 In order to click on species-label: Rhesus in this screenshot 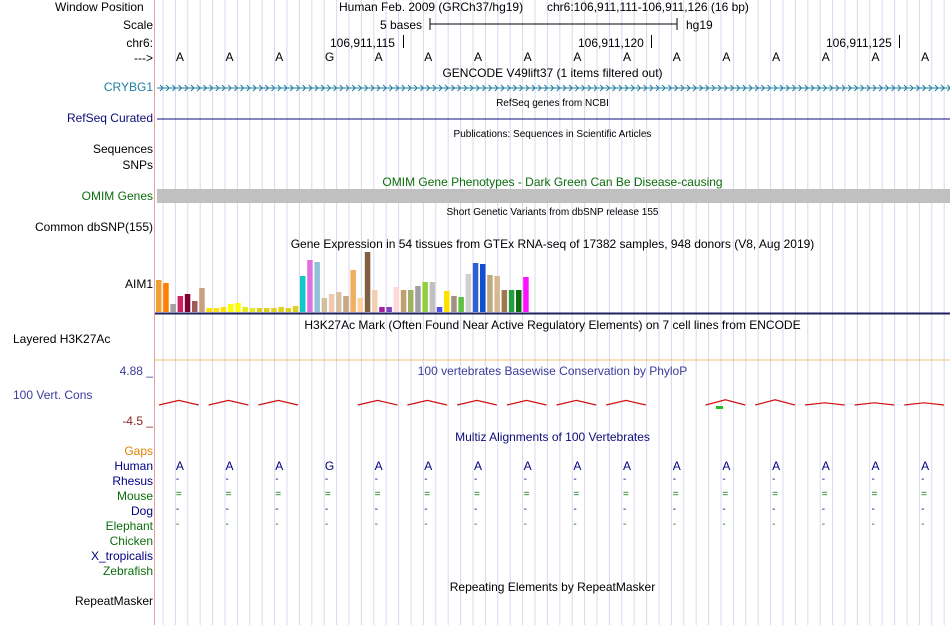, I will do `click(132, 481)`.